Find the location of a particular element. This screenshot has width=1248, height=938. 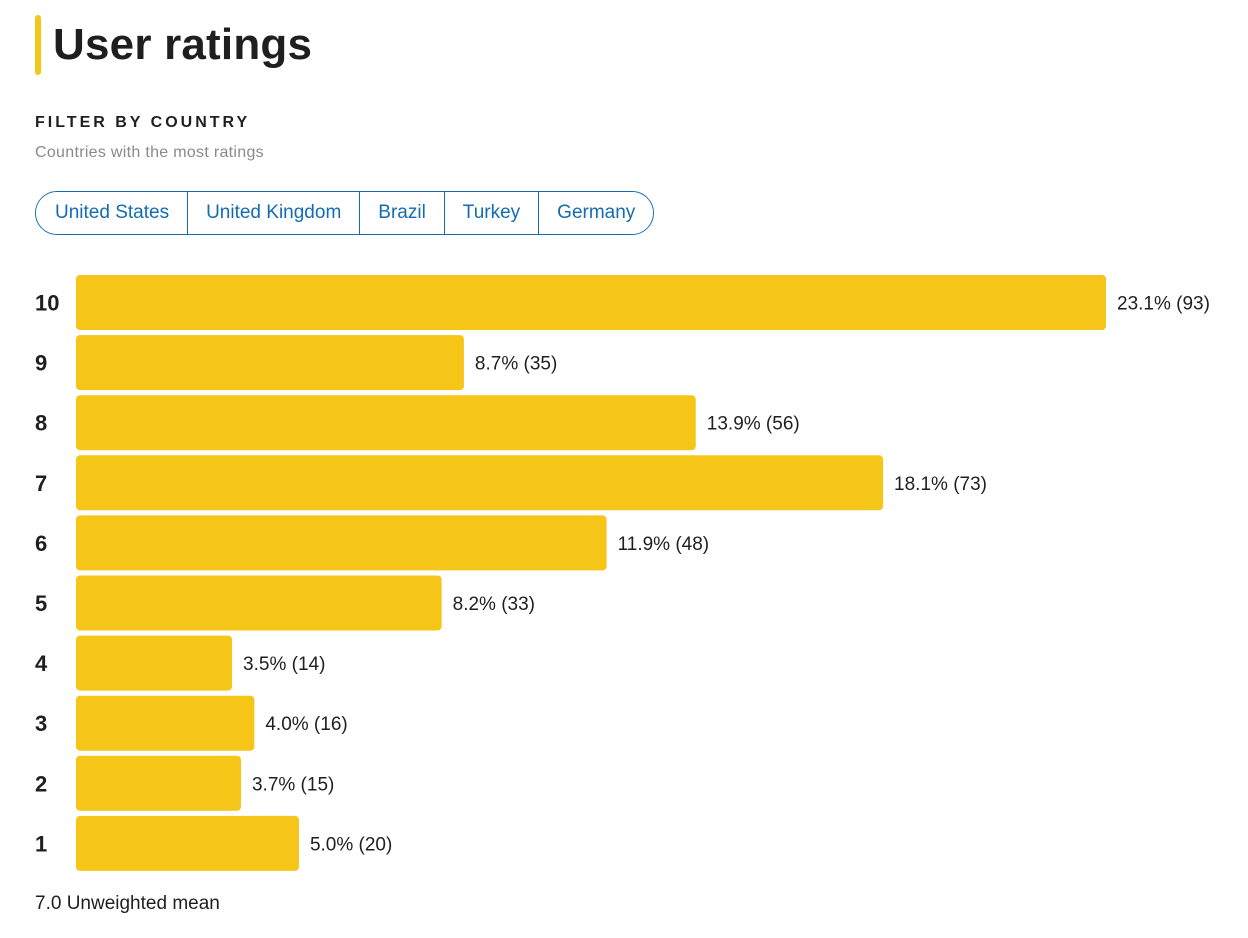

rating-category-label: 2 is located at coordinates (41, 783).